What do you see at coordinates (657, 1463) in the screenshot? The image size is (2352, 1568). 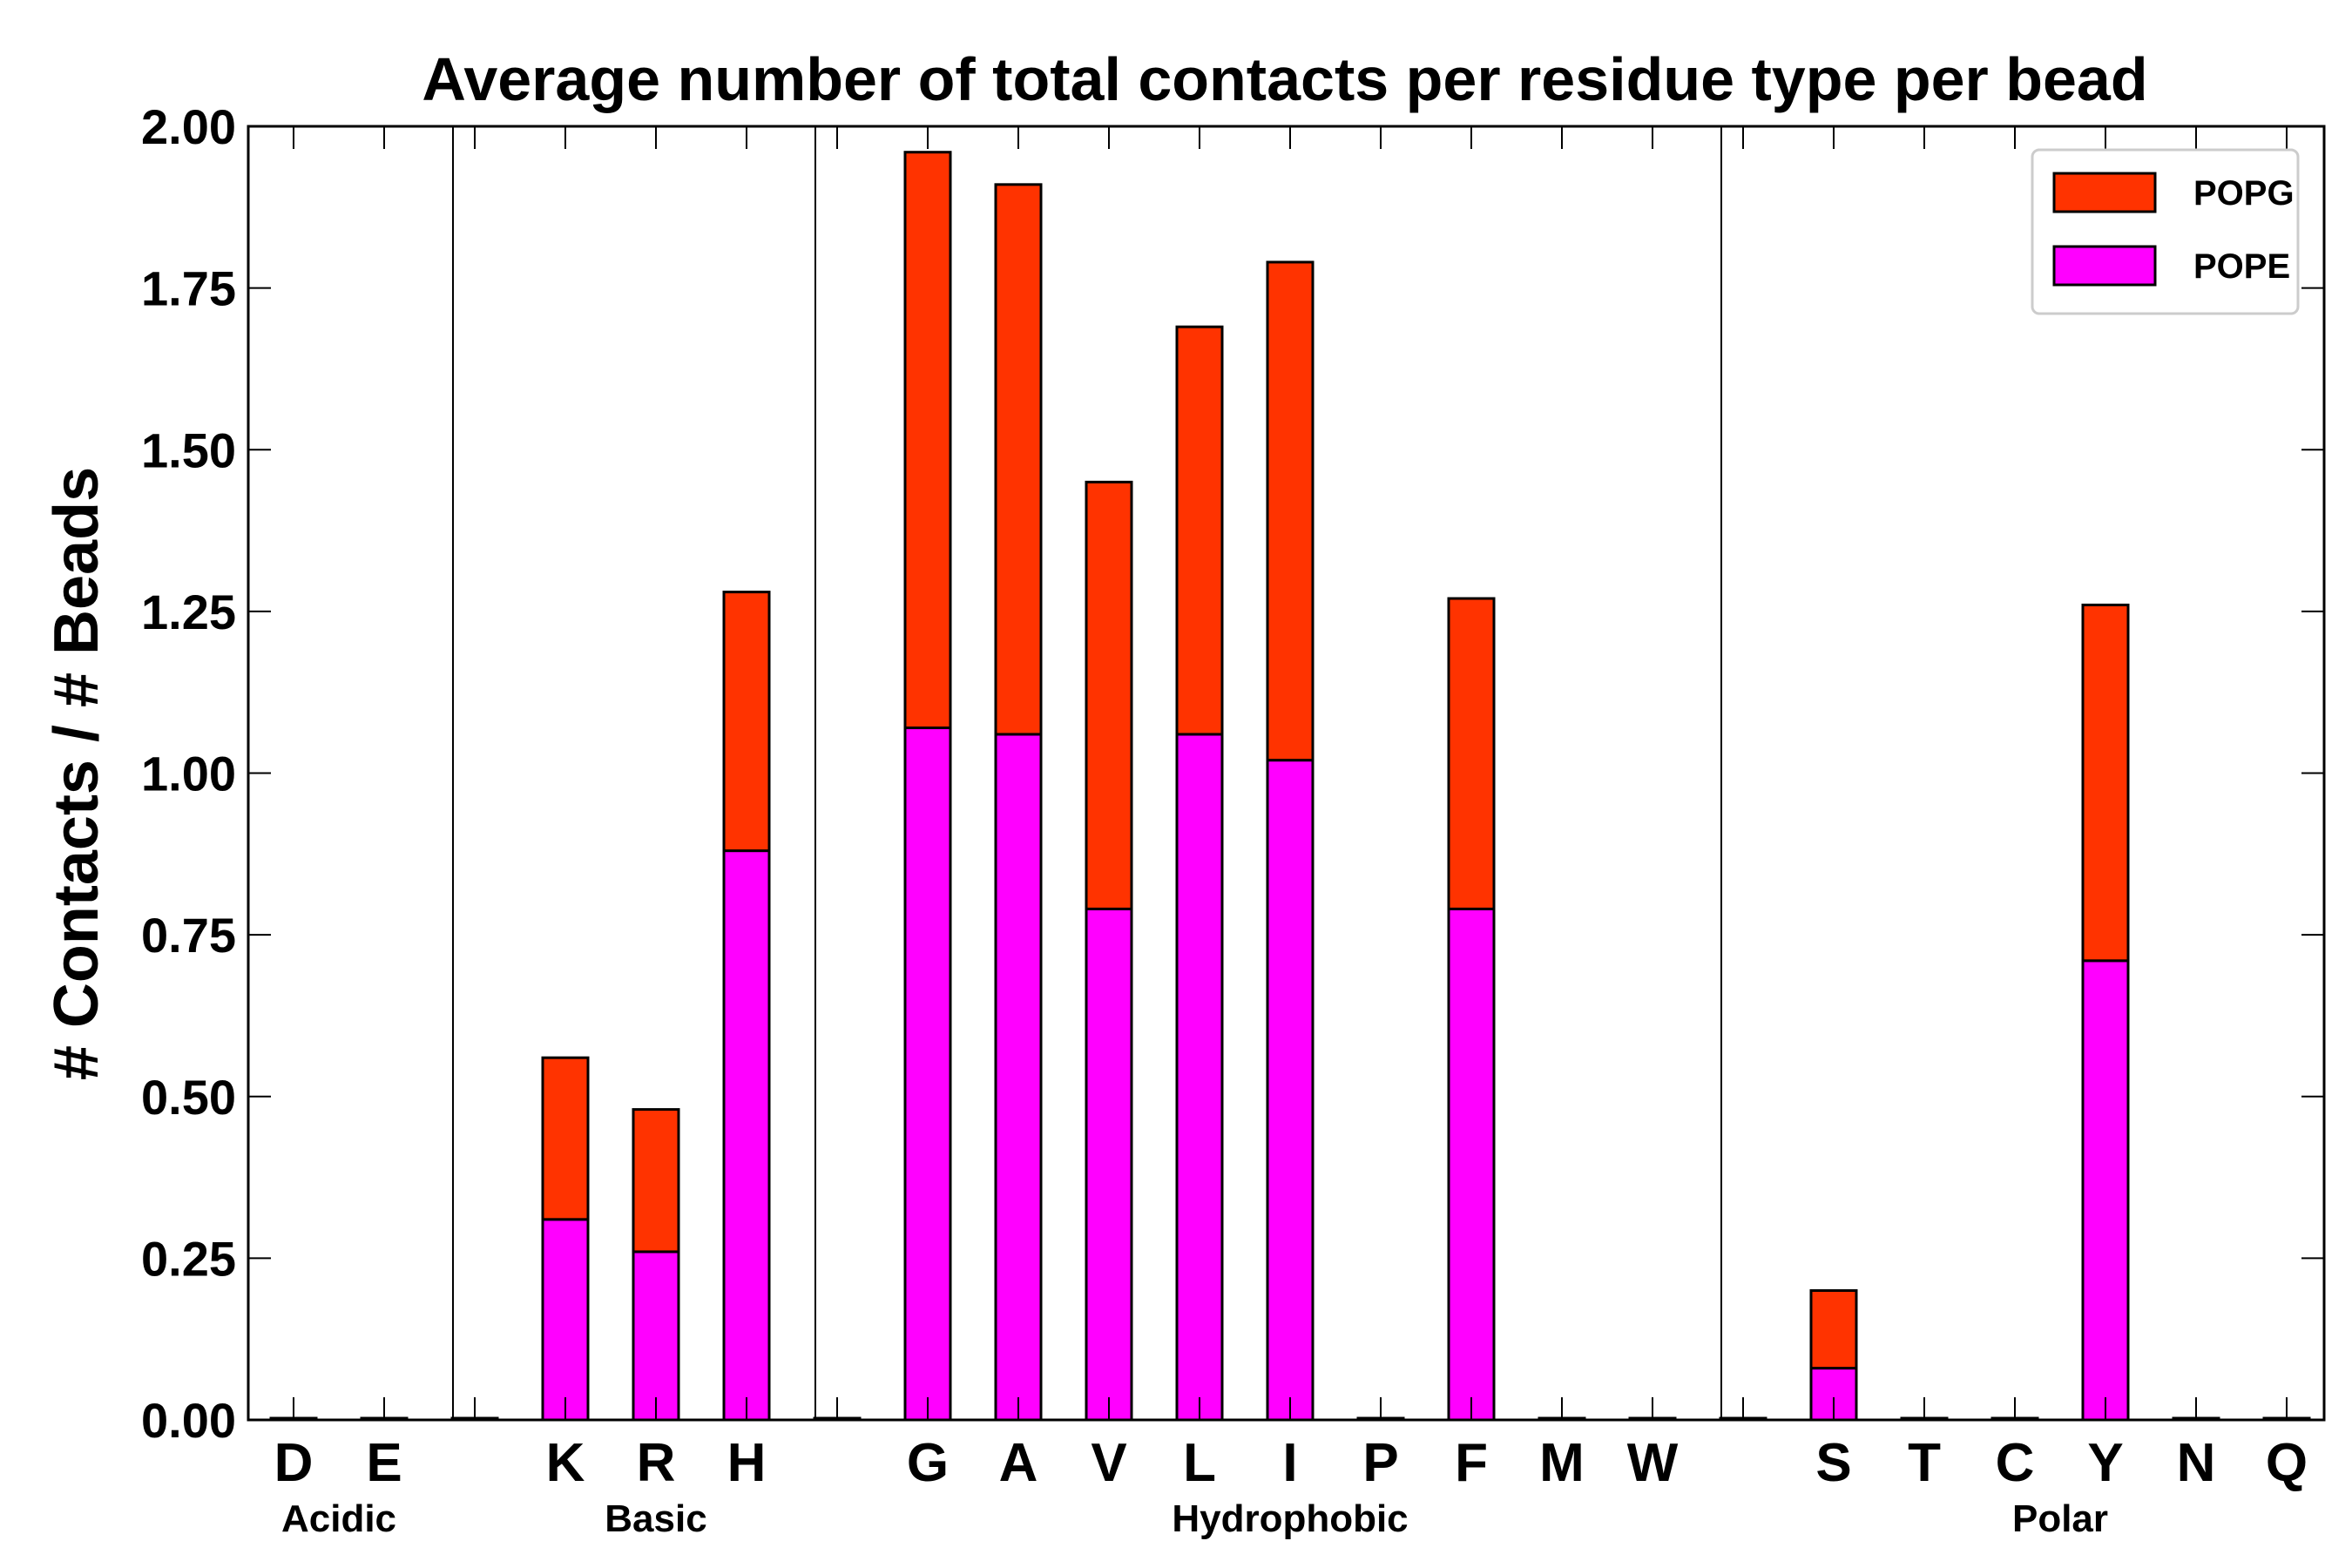 I see `x-tick-label: R` at bounding box center [657, 1463].